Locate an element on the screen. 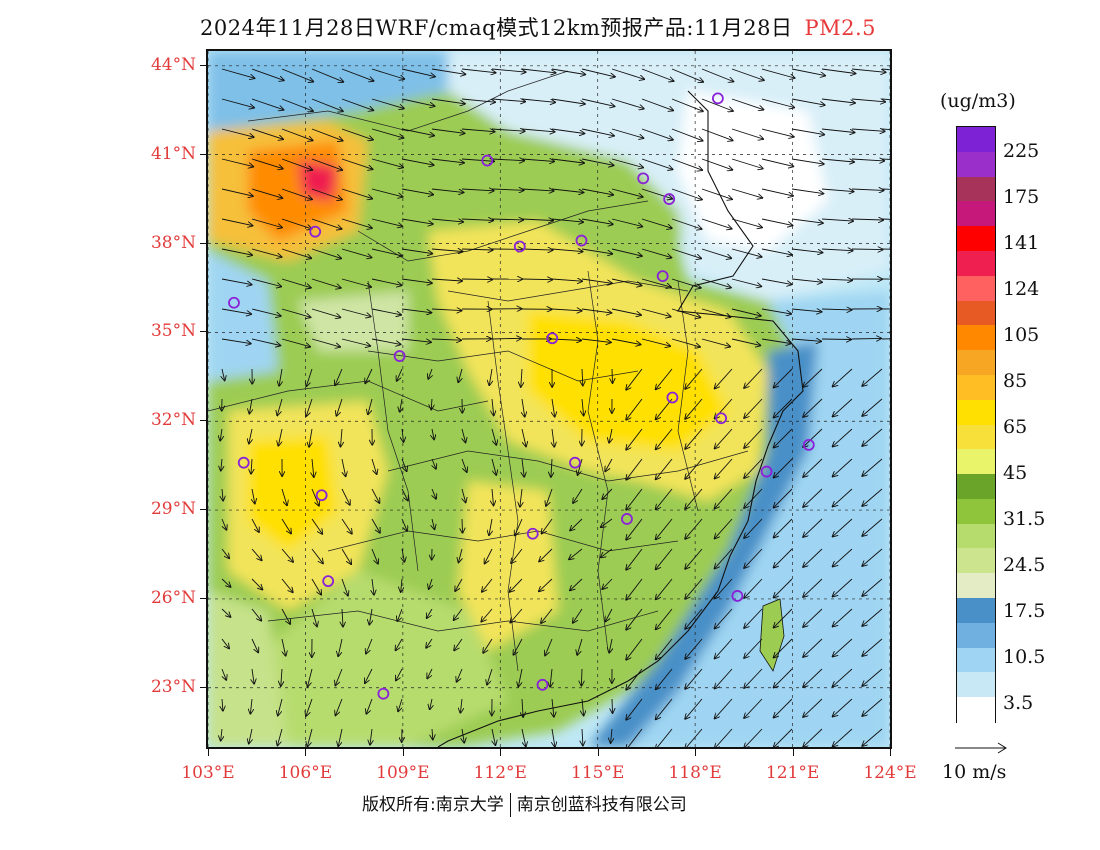 The image size is (1100, 850). title-variable: PM2.5 is located at coordinates (840, 28).